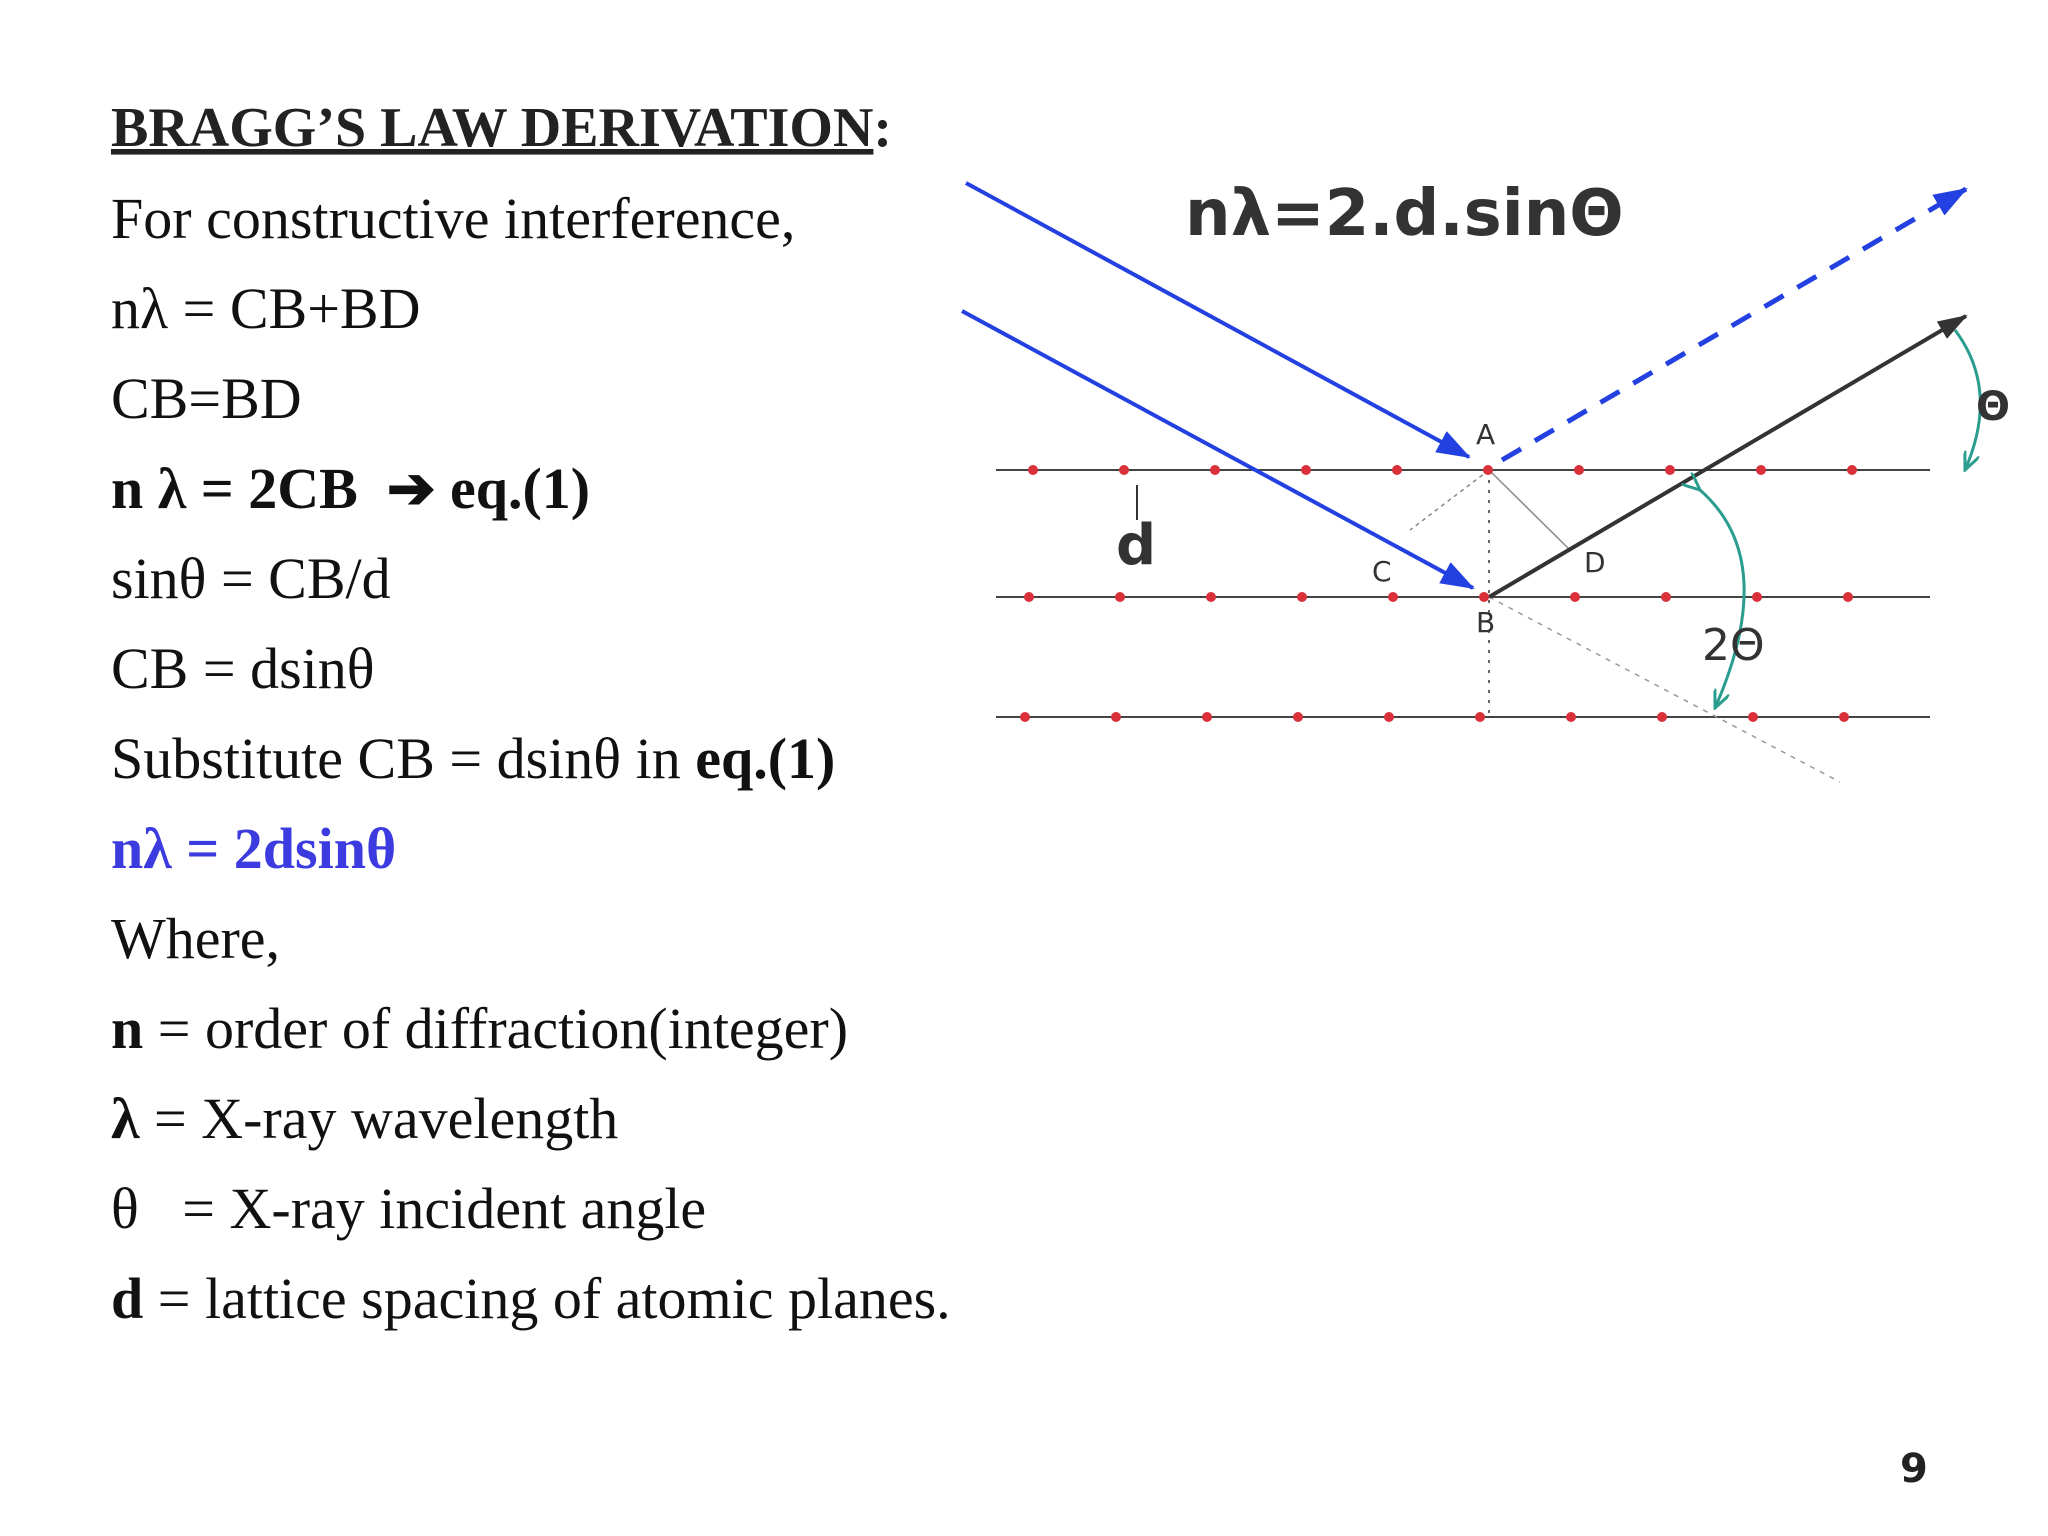  I want to click on text-segment: sinθ = CB/d, so click(251, 578).